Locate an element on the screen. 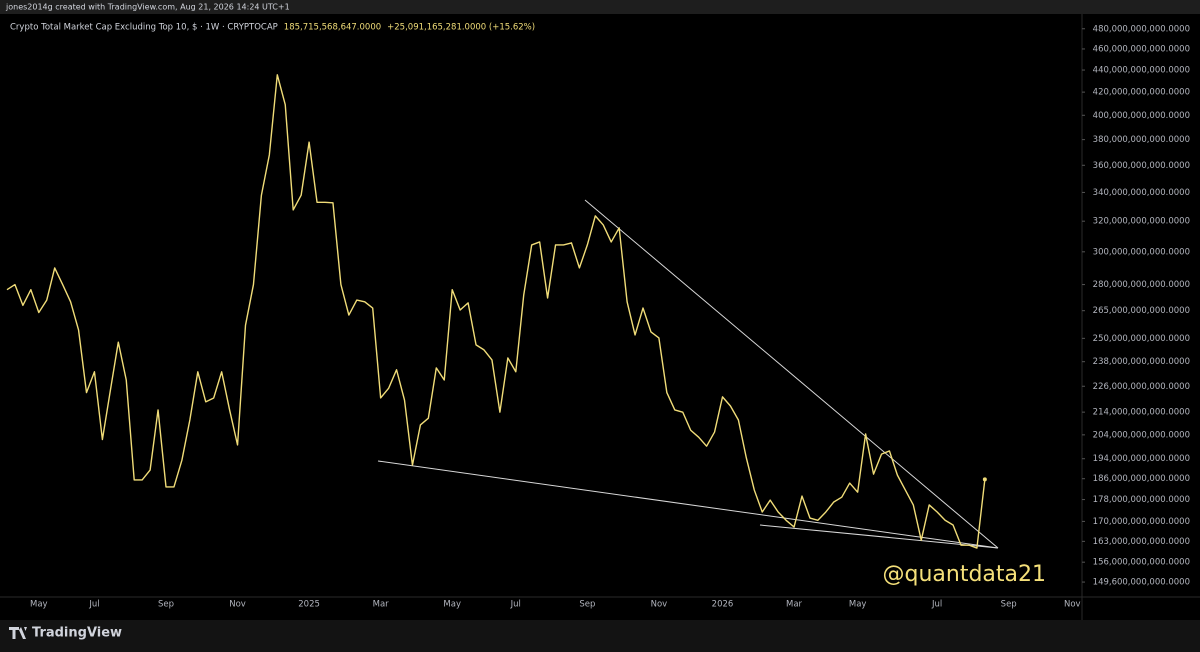 The width and height of the screenshot is (1200, 652). brand: TradingView is located at coordinates (77, 633).